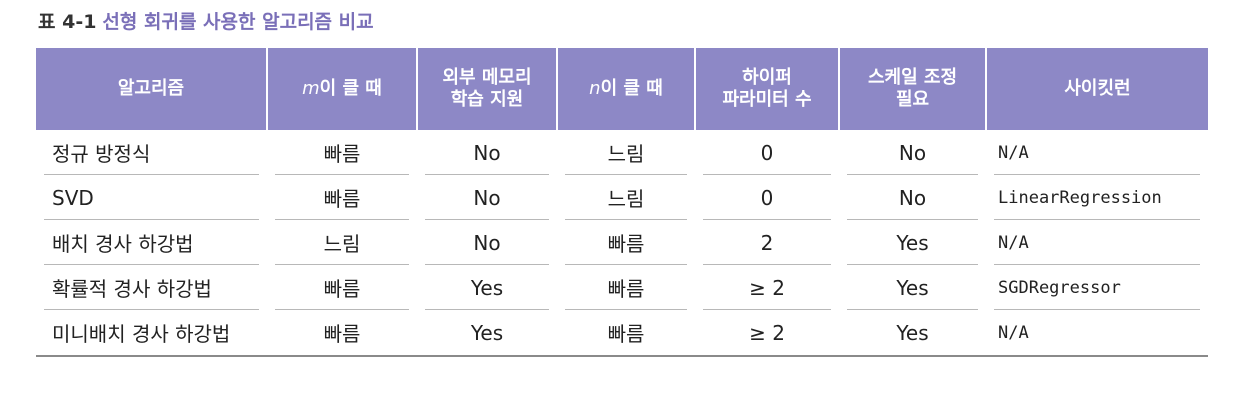  Describe the element at coordinates (631, 88) in the screenshot. I see `header-large-n-label: 이 클 때` at that location.